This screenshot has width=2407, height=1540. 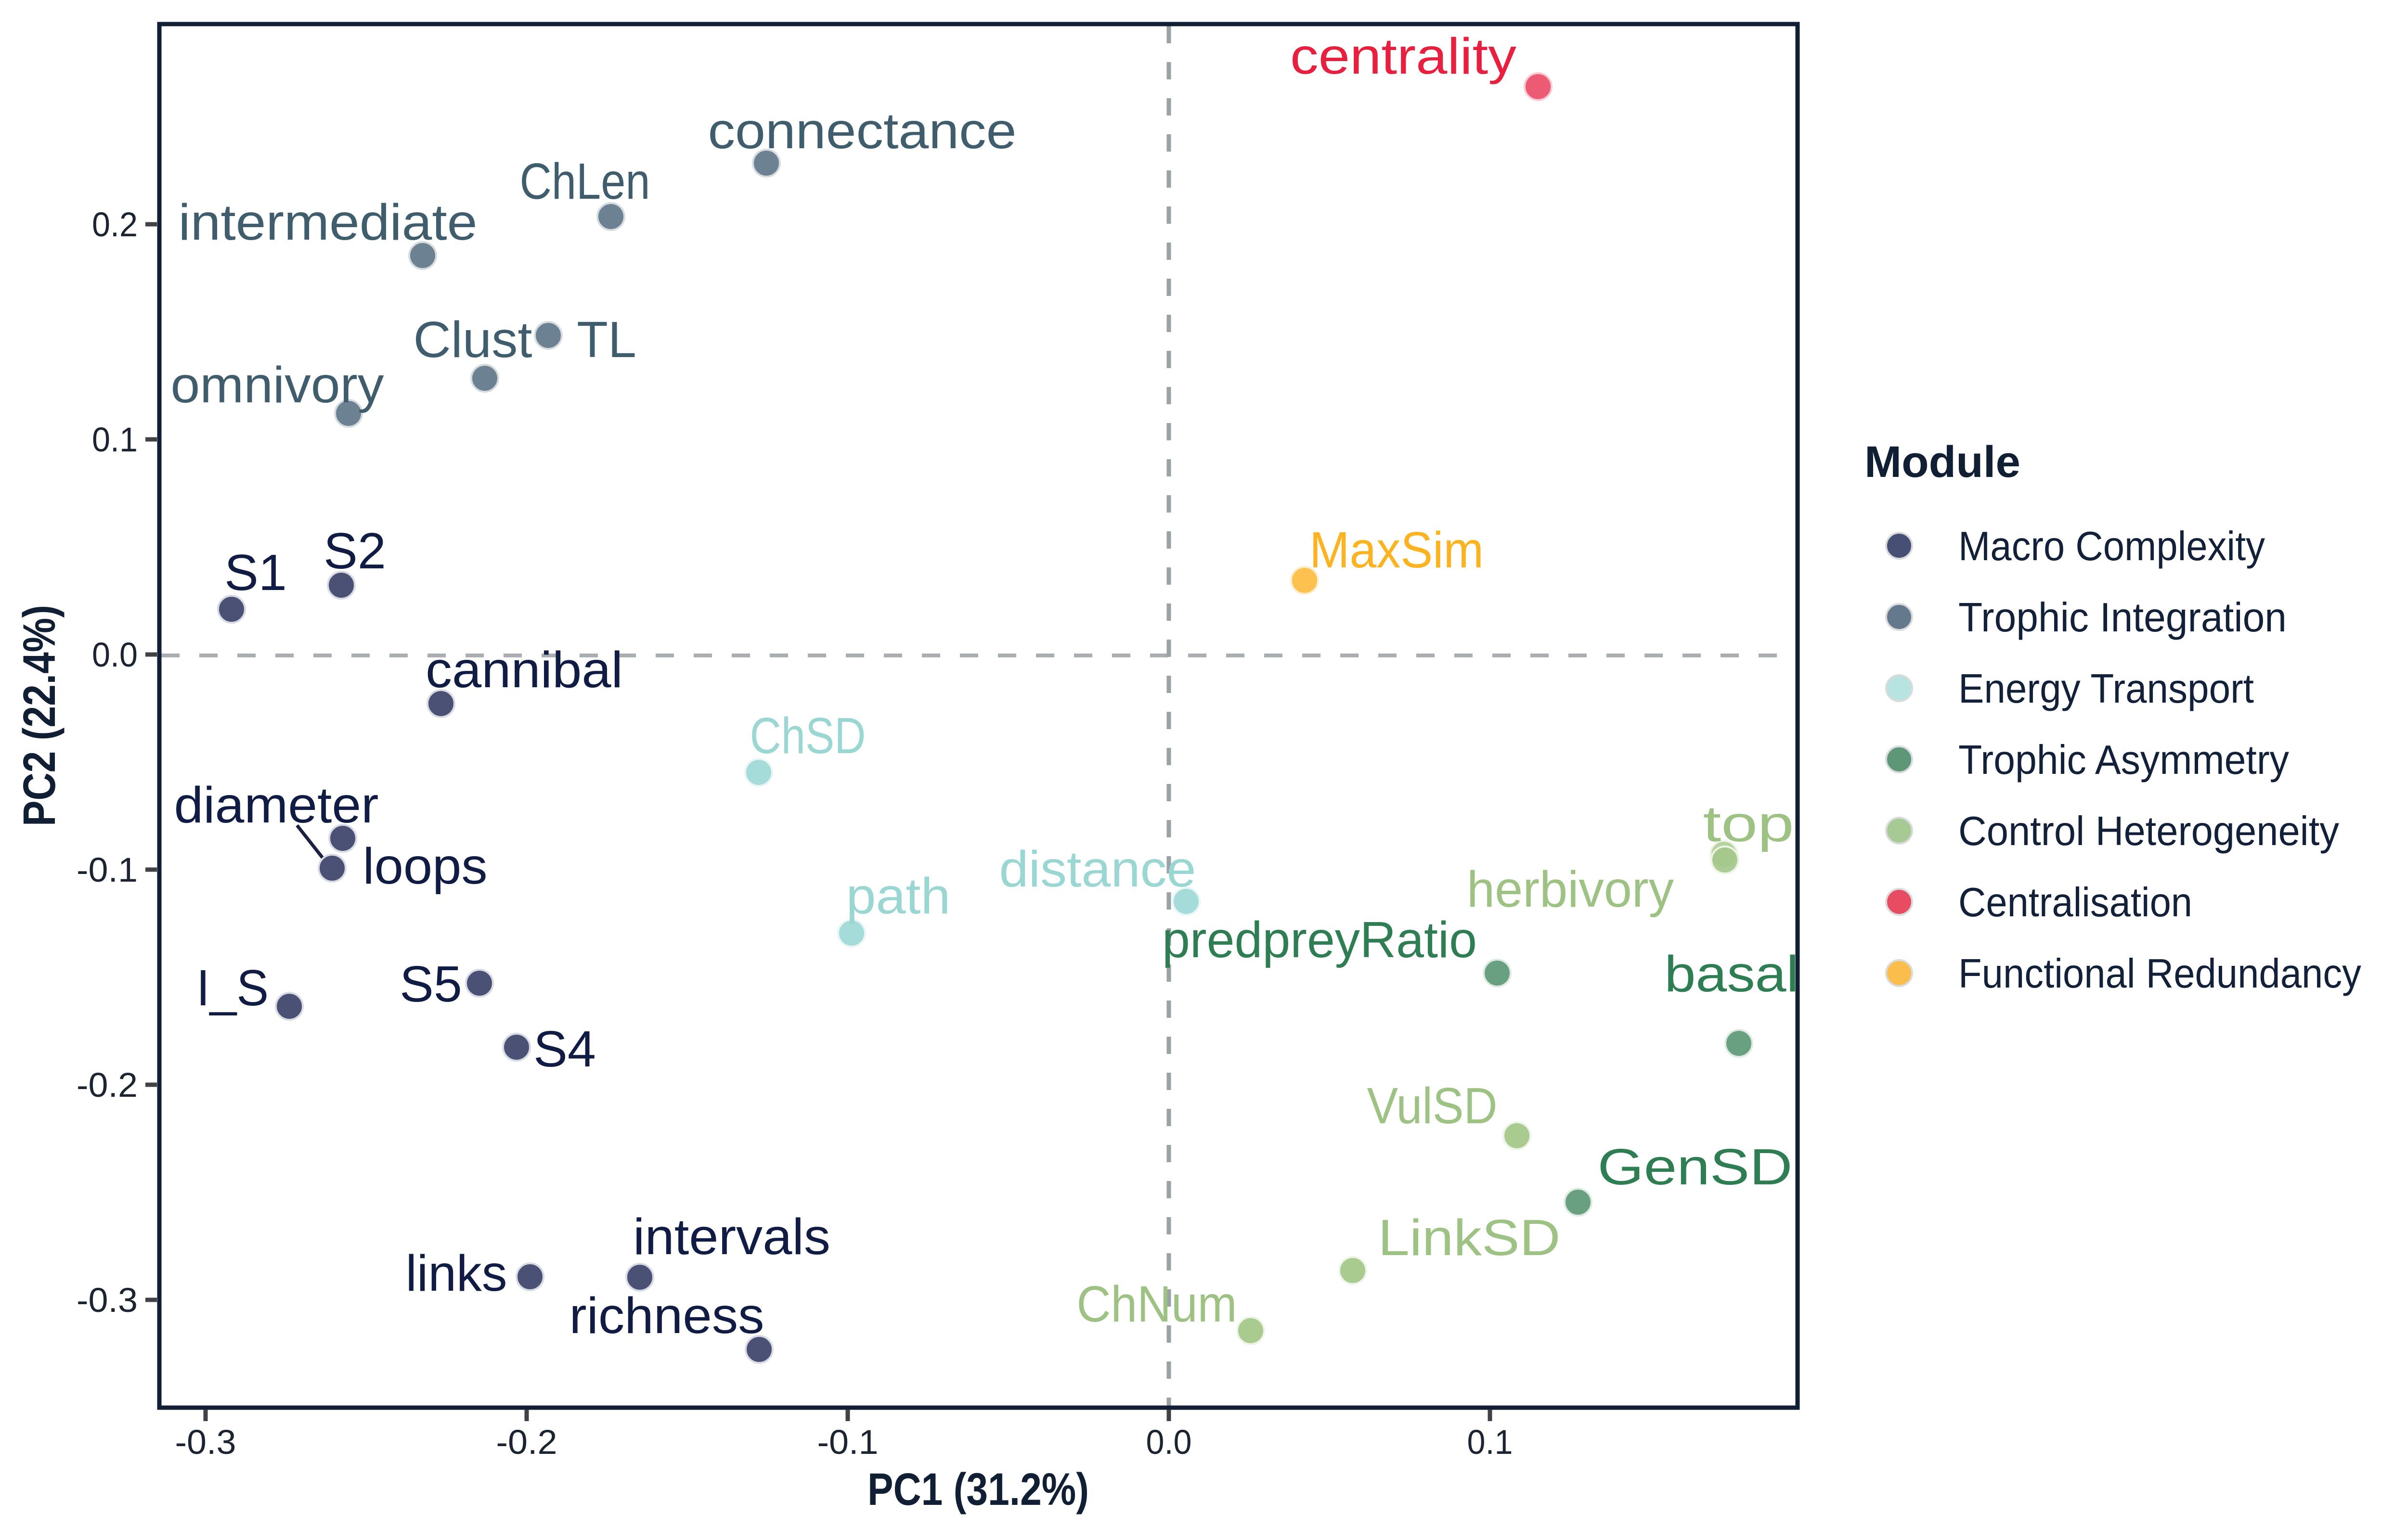 What do you see at coordinates (2075, 902) in the screenshot?
I see `svg-text: Centralisation` at bounding box center [2075, 902].